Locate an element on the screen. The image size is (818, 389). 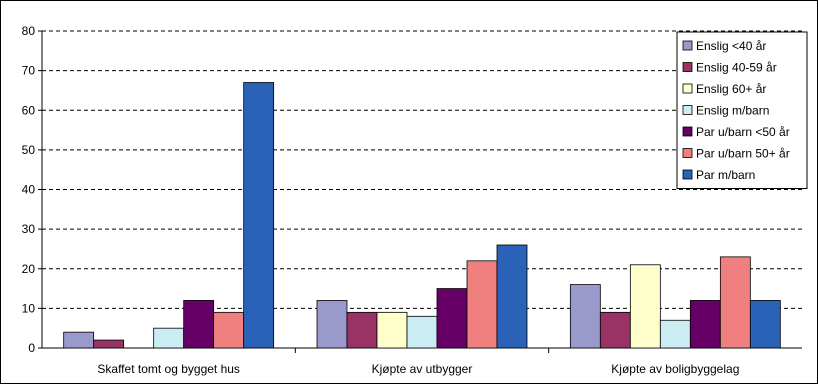
x-category-label: Kjøpte av boligbyggelag is located at coordinates (675, 369).